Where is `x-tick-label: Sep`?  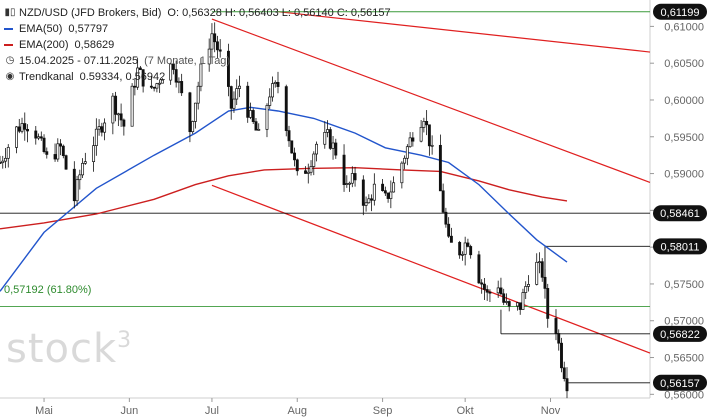
x-tick-label: Sep is located at coordinates (383, 411).